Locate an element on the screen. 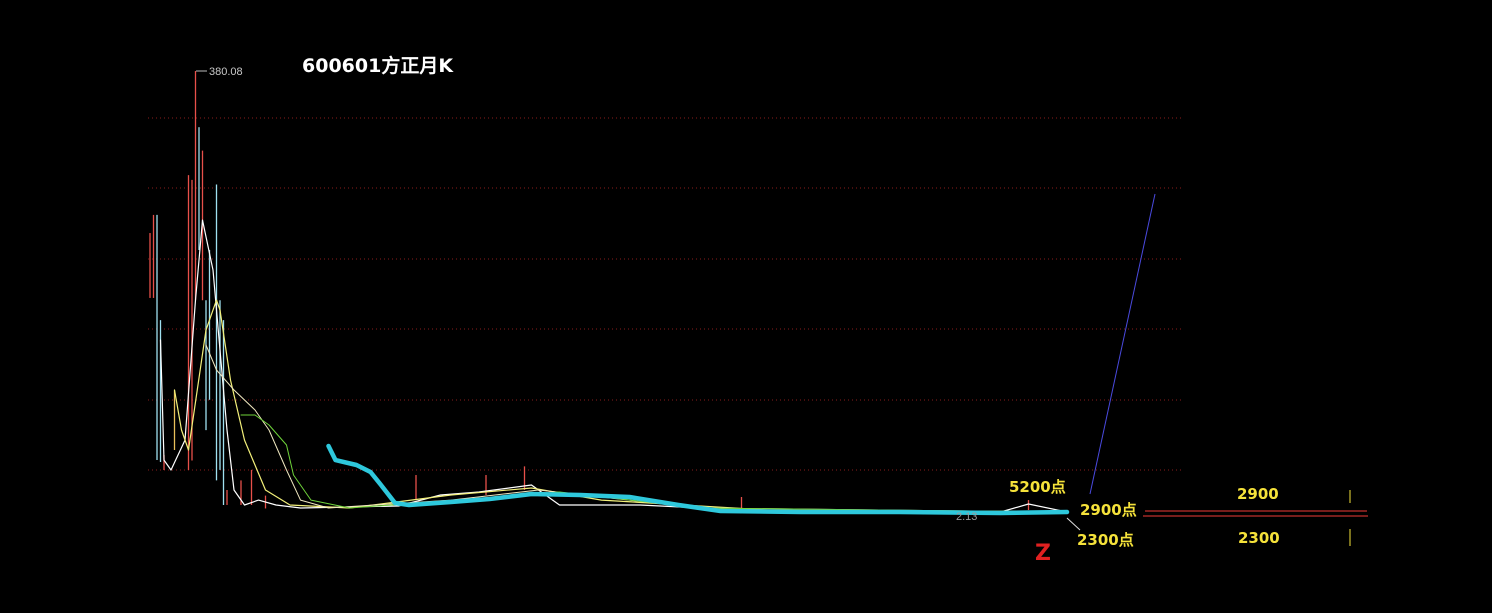  annotation-2900: 2900点 is located at coordinates (1108, 510).